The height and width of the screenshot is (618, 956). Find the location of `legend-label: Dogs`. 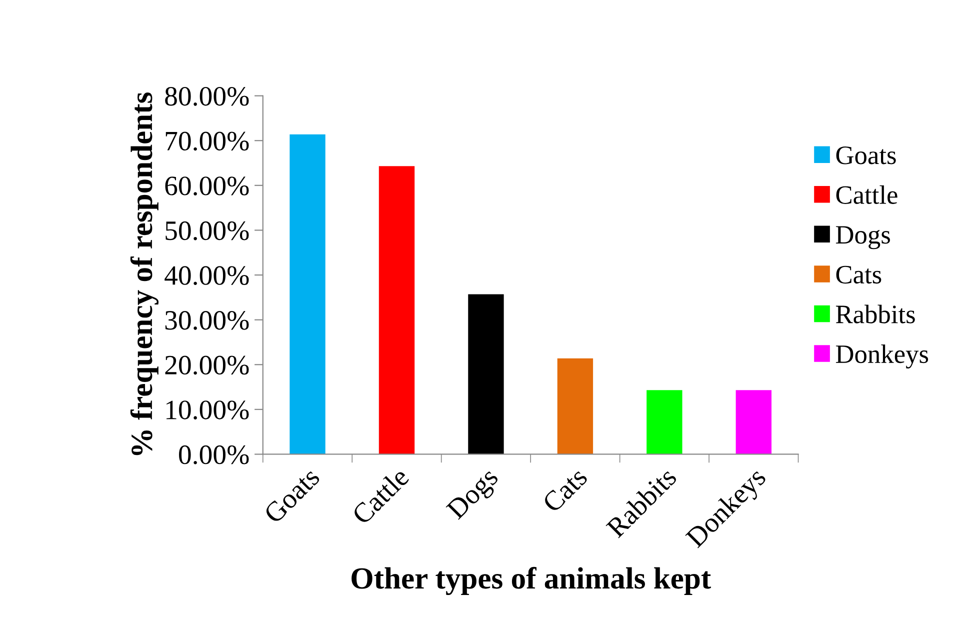

legend-label: Dogs is located at coordinates (863, 238).